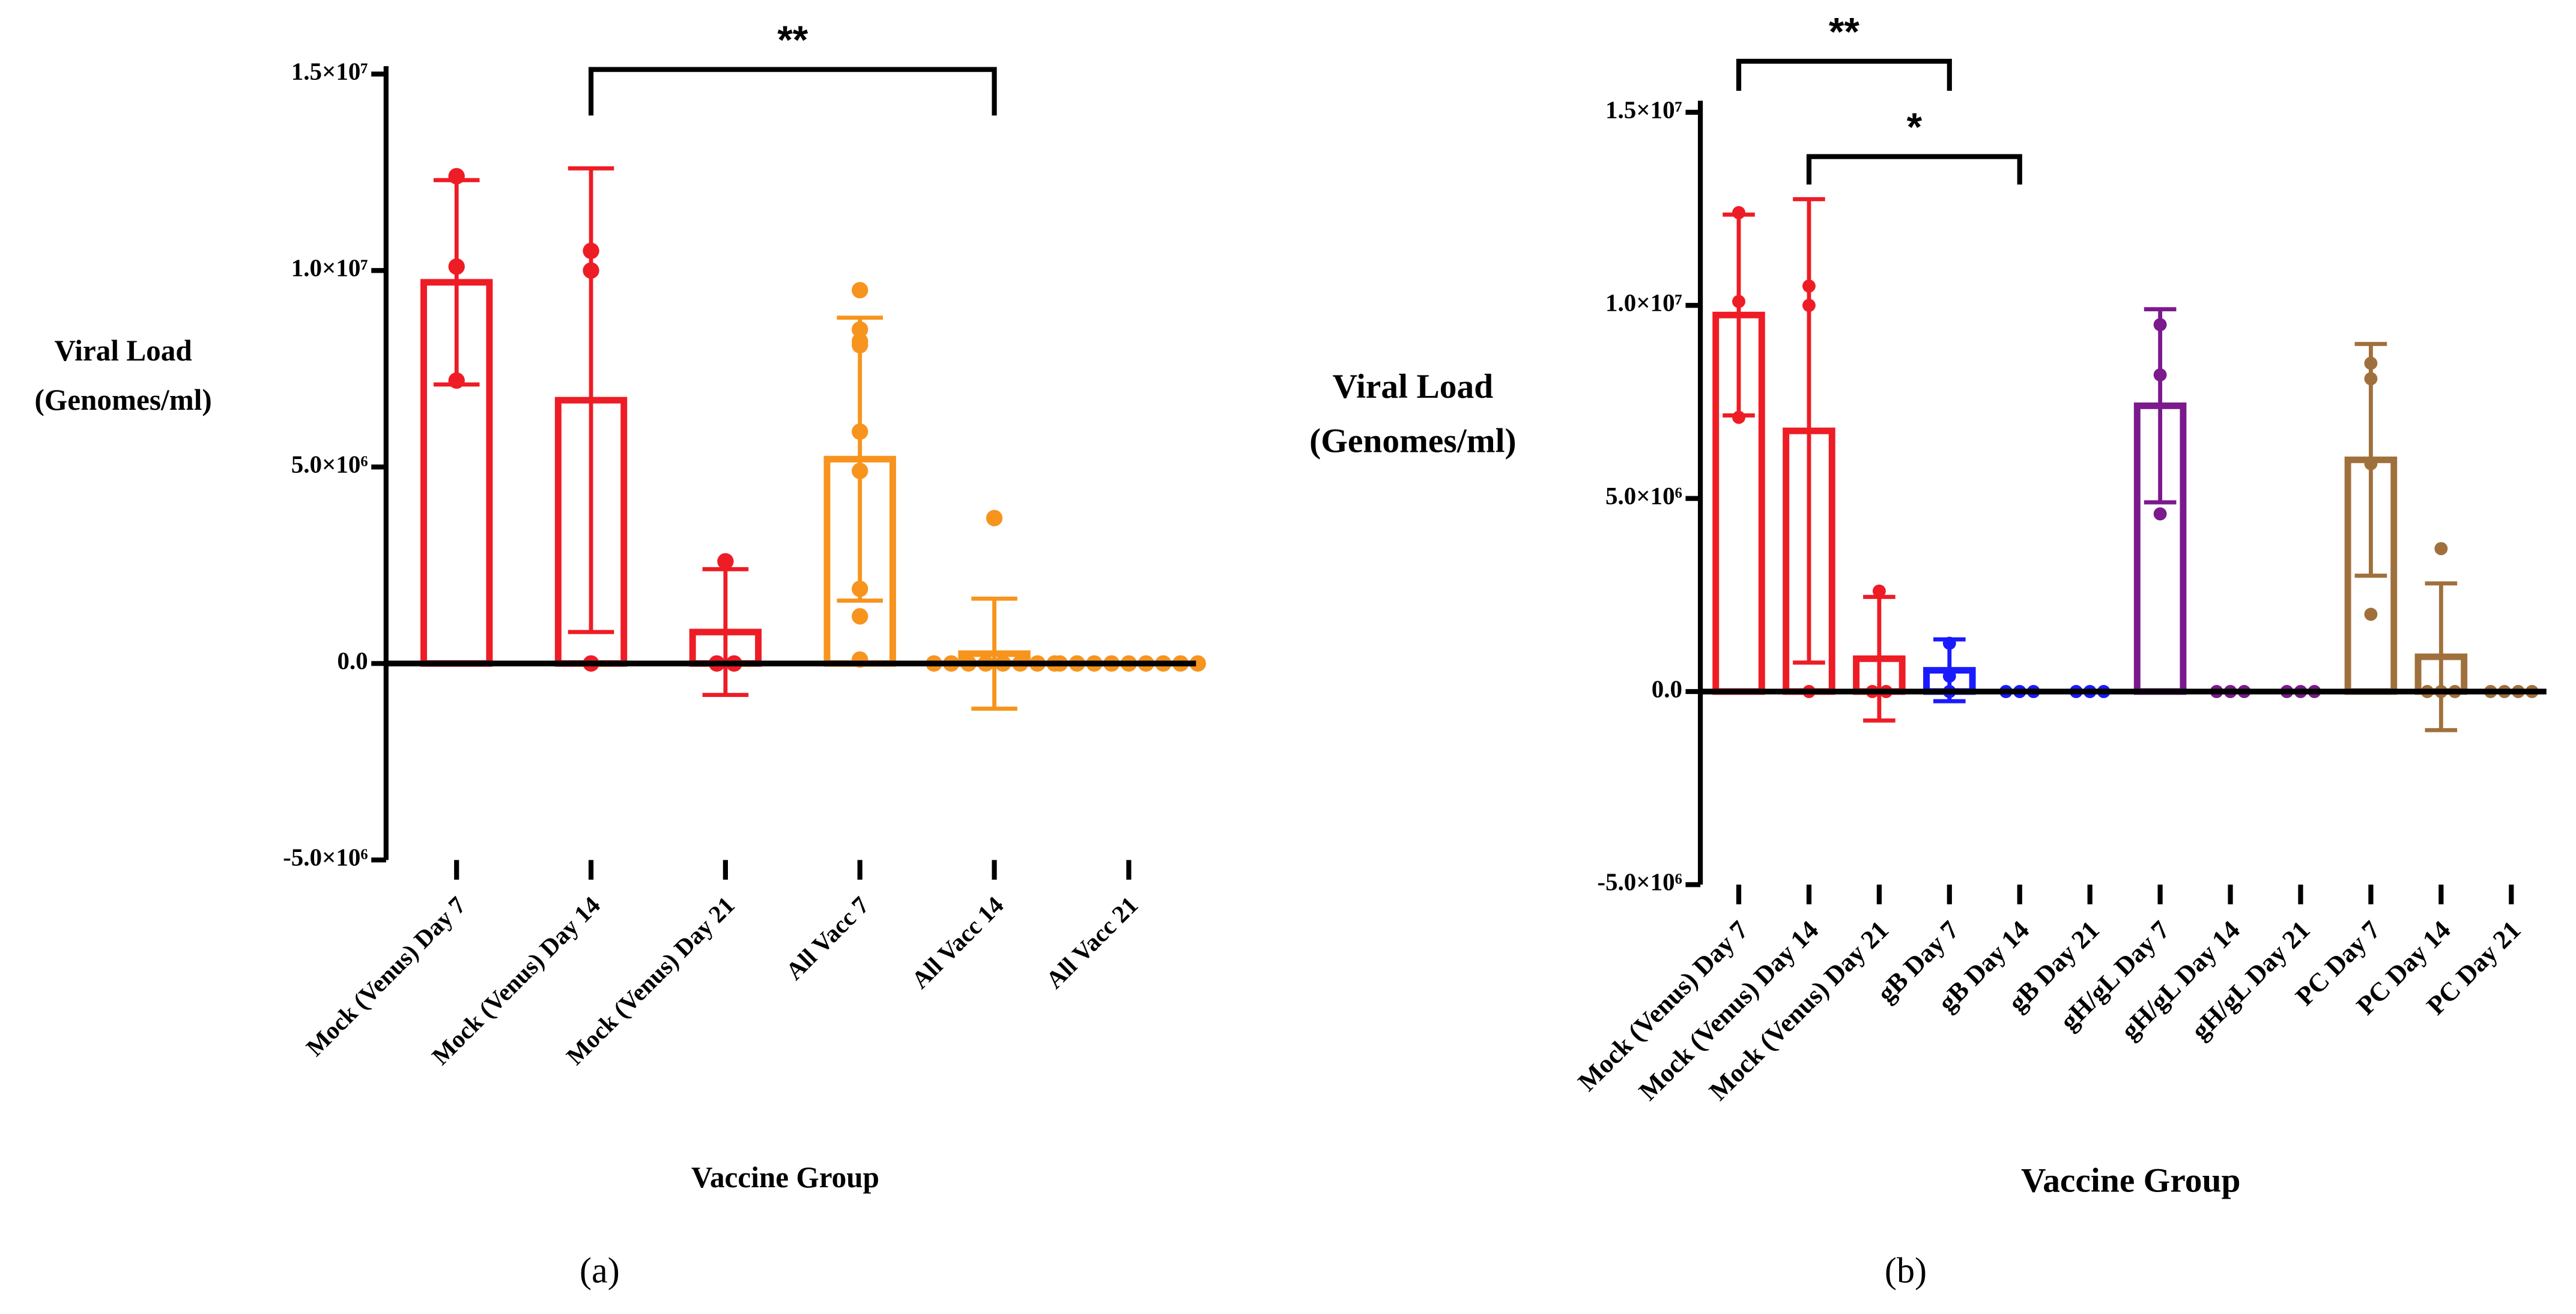 The image size is (2576, 1314). Describe the element at coordinates (1915, 127) in the screenshot. I see `significance-label: *` at that location.